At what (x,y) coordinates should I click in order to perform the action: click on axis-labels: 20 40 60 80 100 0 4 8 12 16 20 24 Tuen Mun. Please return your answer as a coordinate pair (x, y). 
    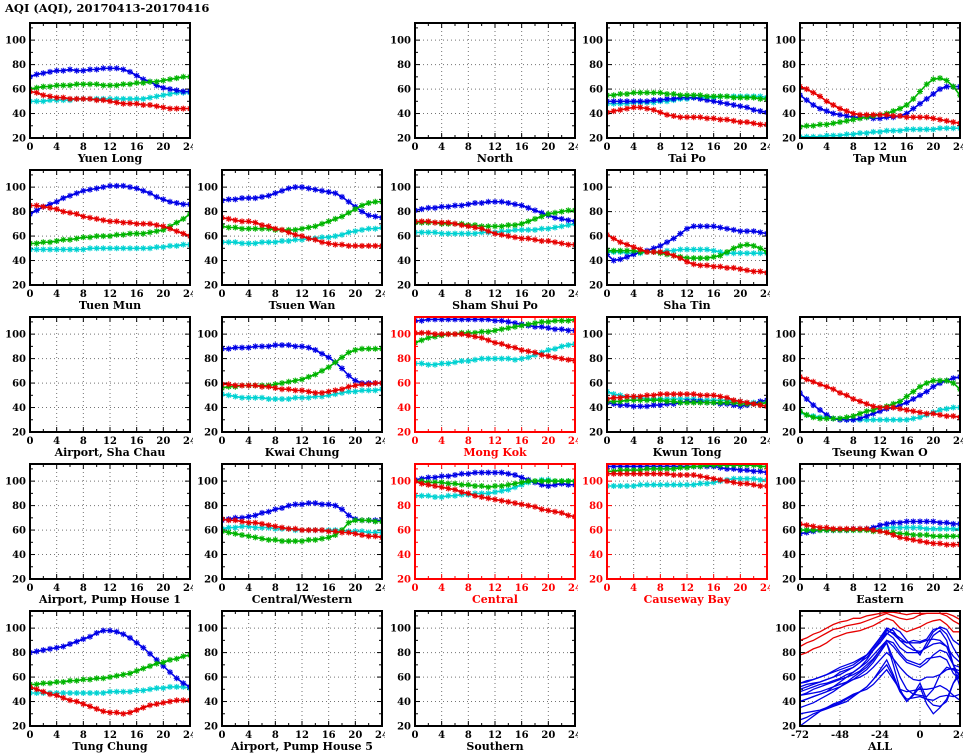
    Looking at the image, I should click on (99, 247).